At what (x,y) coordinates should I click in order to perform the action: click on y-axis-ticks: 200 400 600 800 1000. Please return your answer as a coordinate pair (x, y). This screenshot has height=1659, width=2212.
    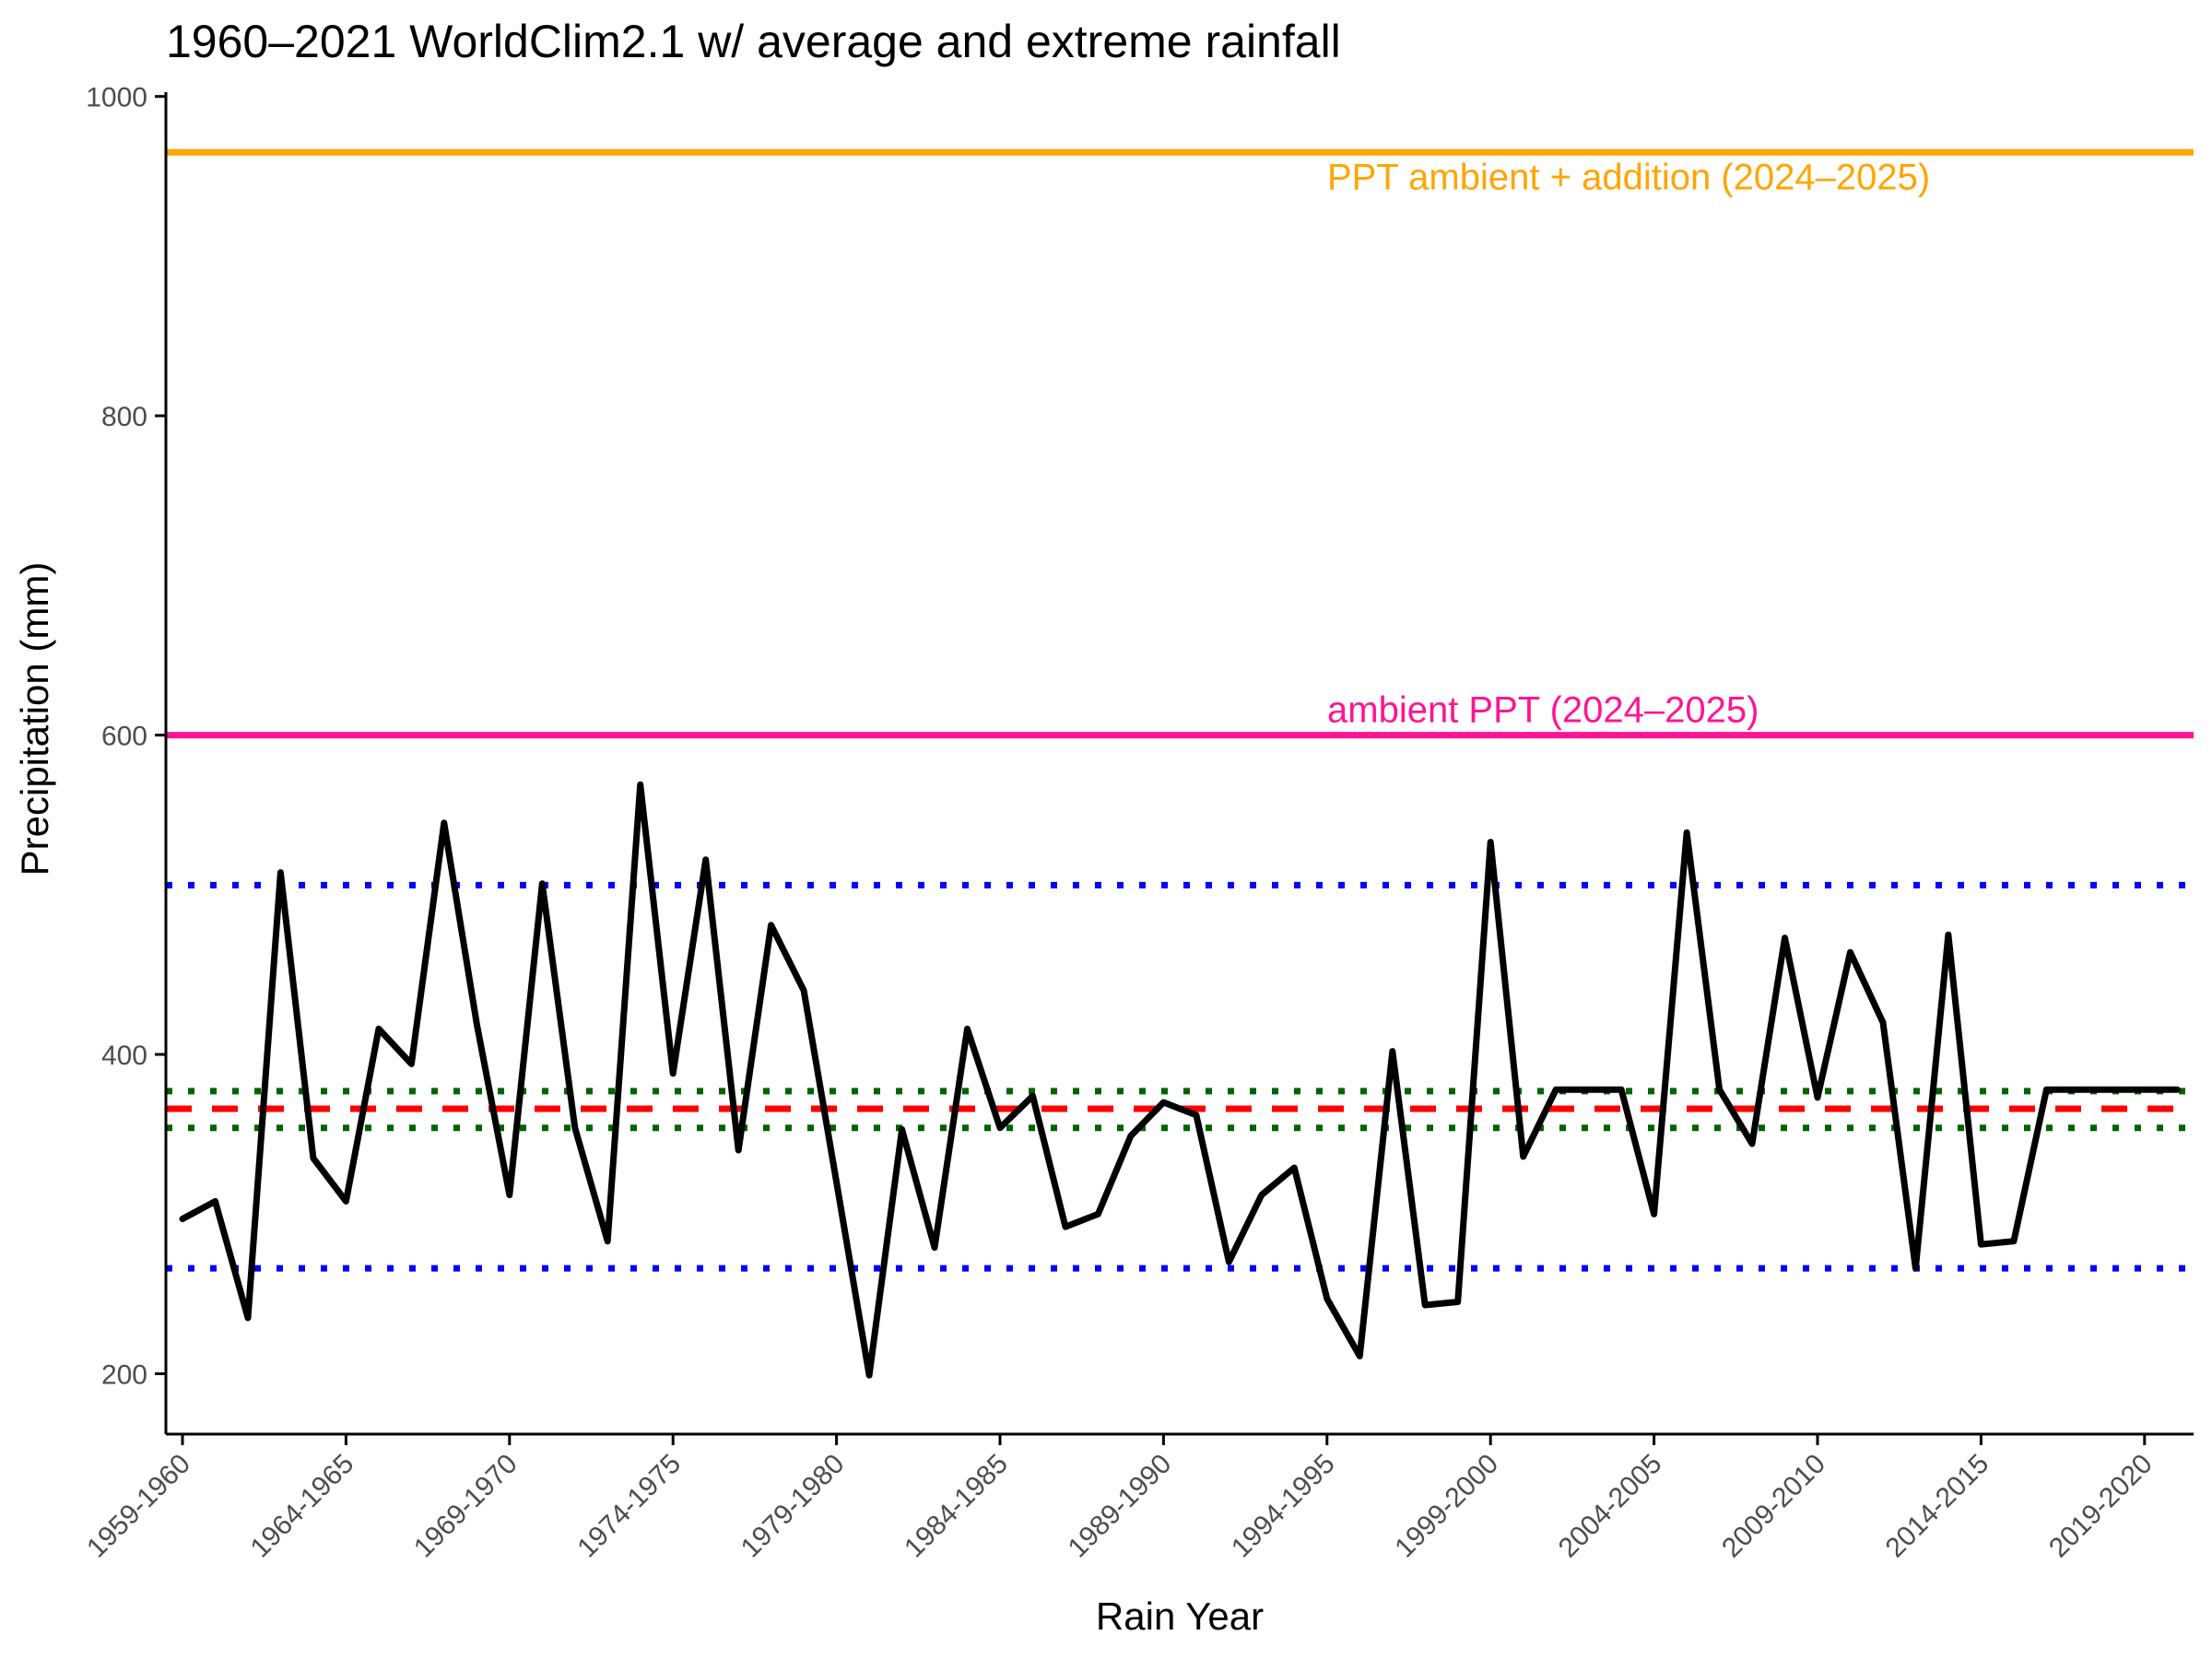
    Looking at the image, I should click on (126, 737).